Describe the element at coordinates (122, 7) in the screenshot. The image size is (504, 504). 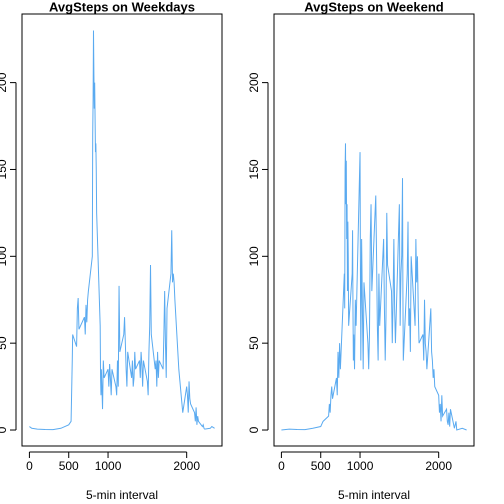
I see `chart-title: AvgSteps on Weekdays` at that location.